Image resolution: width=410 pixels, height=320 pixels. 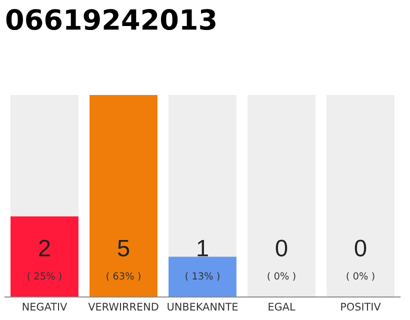 I want to click on x-tick-label: EGAL, so click(x=282, y=306).